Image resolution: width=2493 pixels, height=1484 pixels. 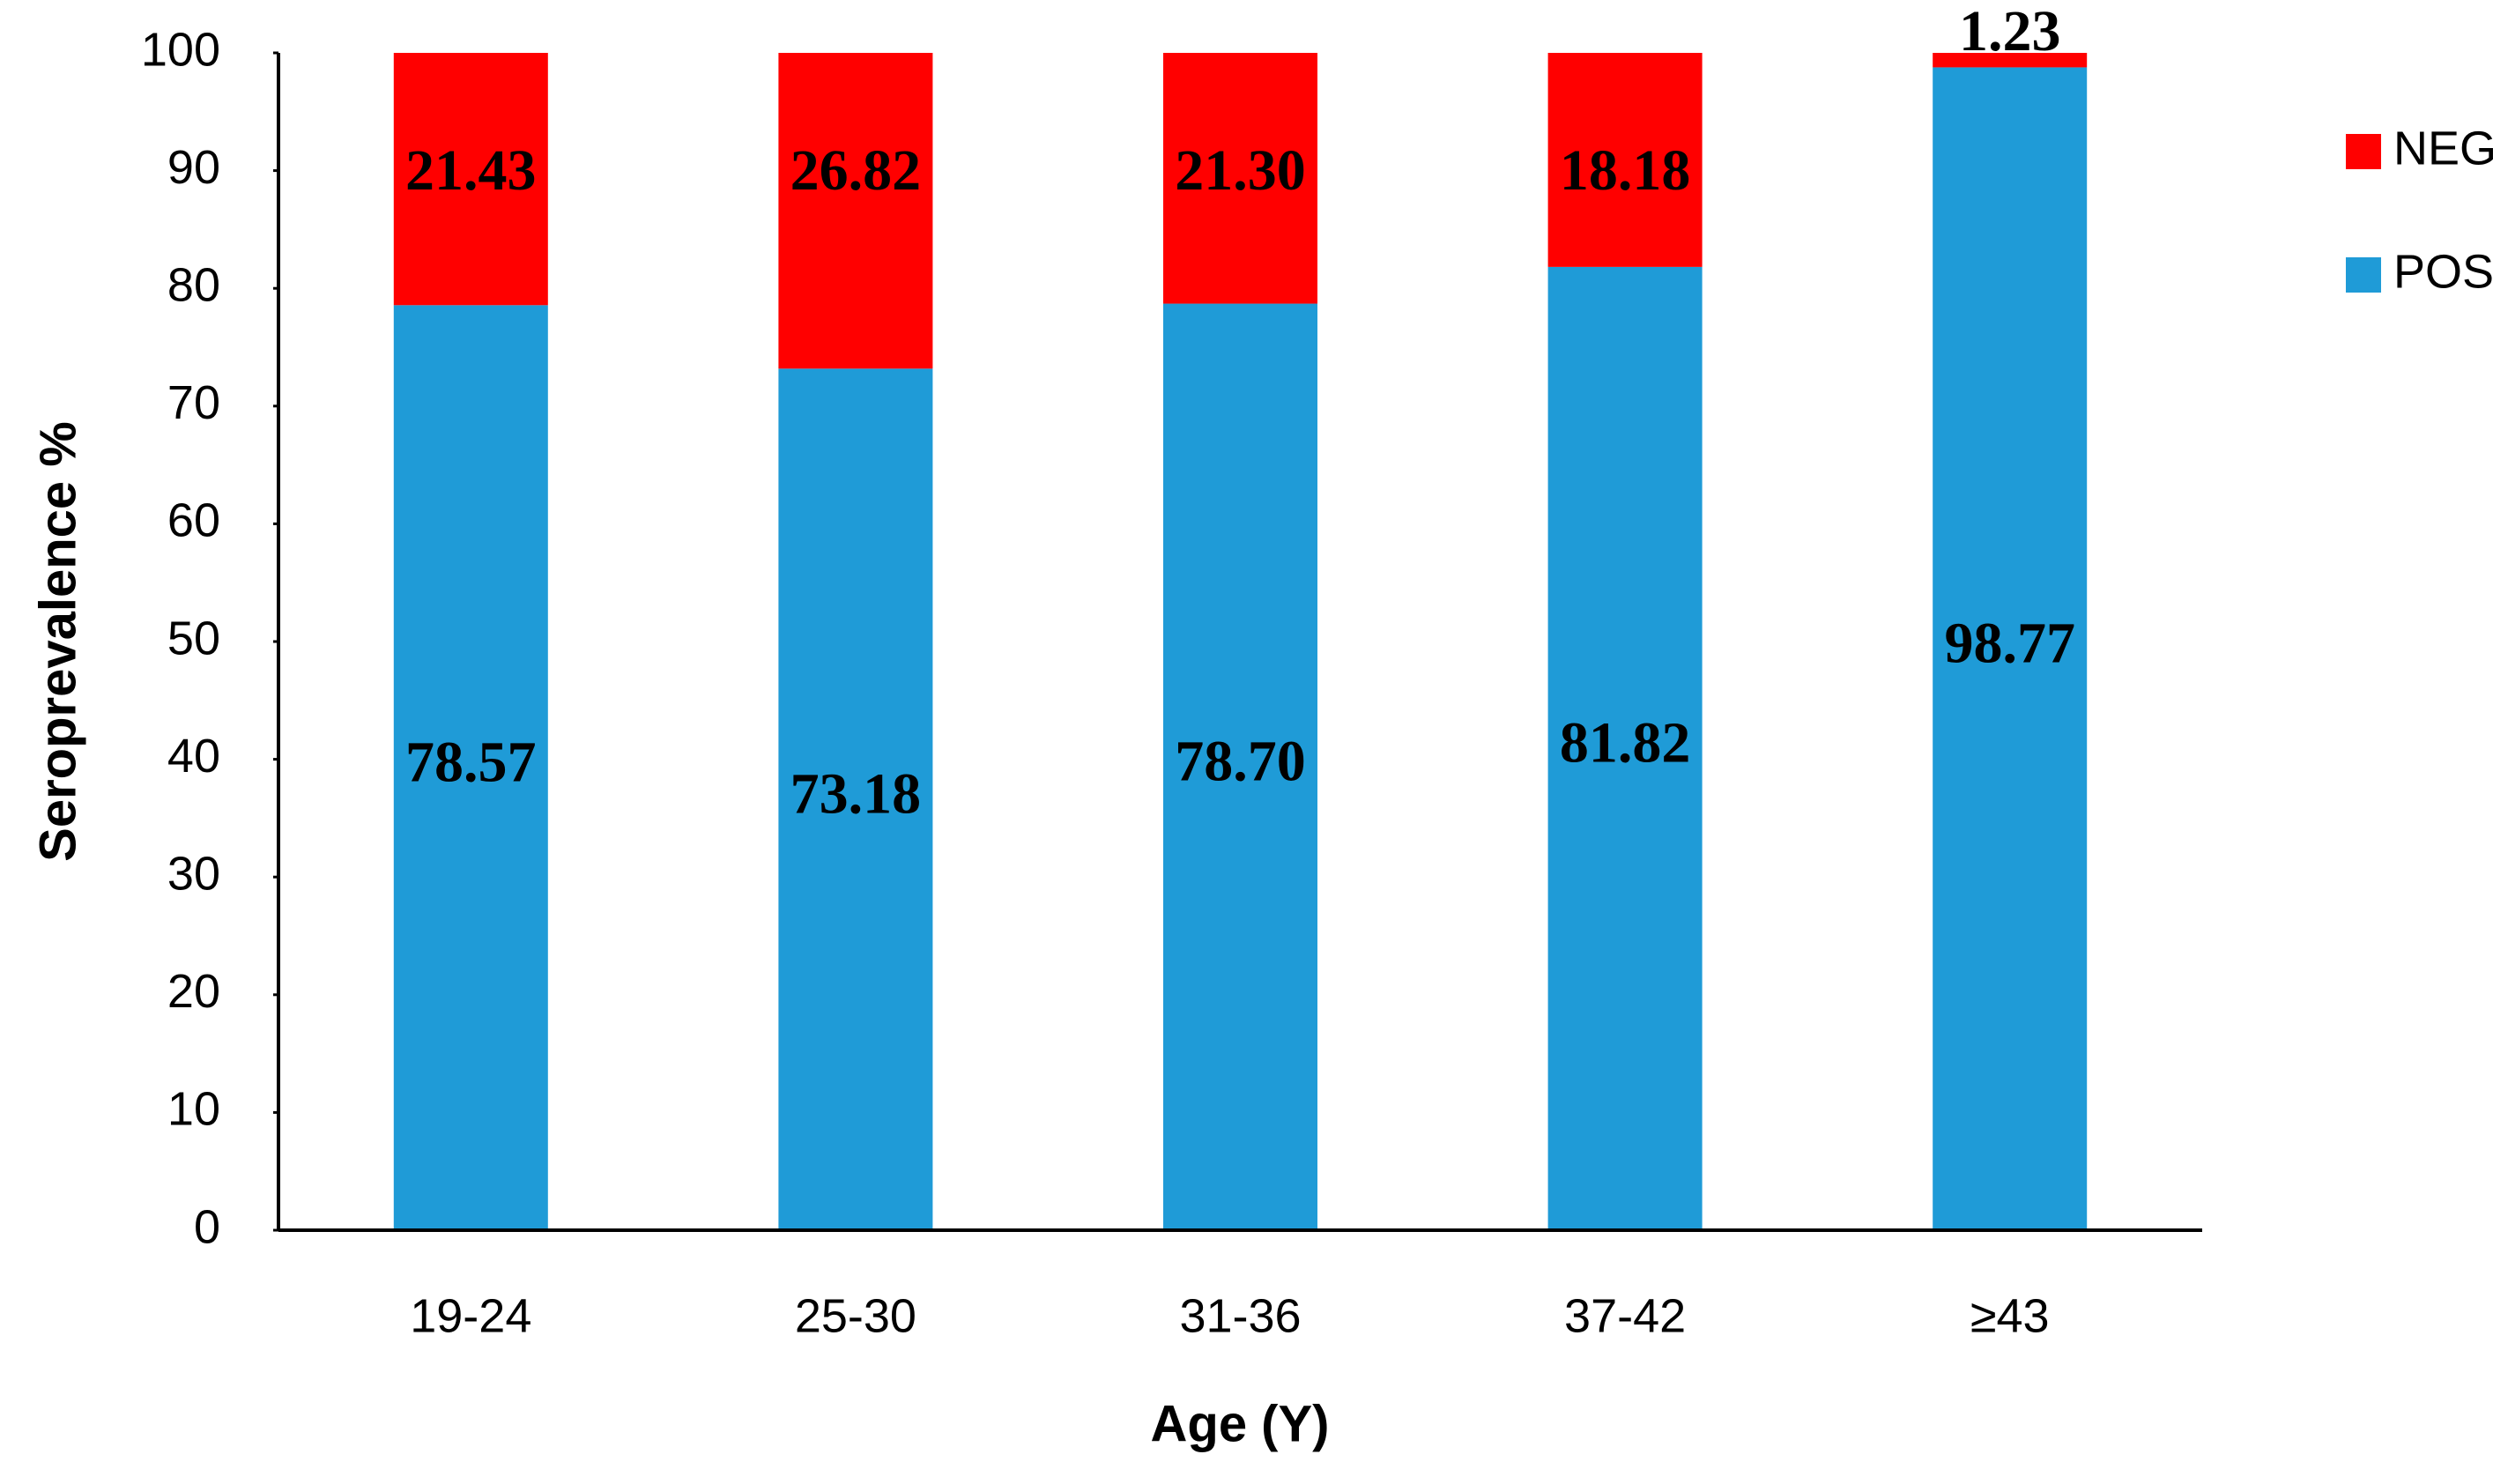 What do you see at coordinates (2009, 643) in the screenshot?
I see `value-label: 98.77` at bounding box center [2009, 643].